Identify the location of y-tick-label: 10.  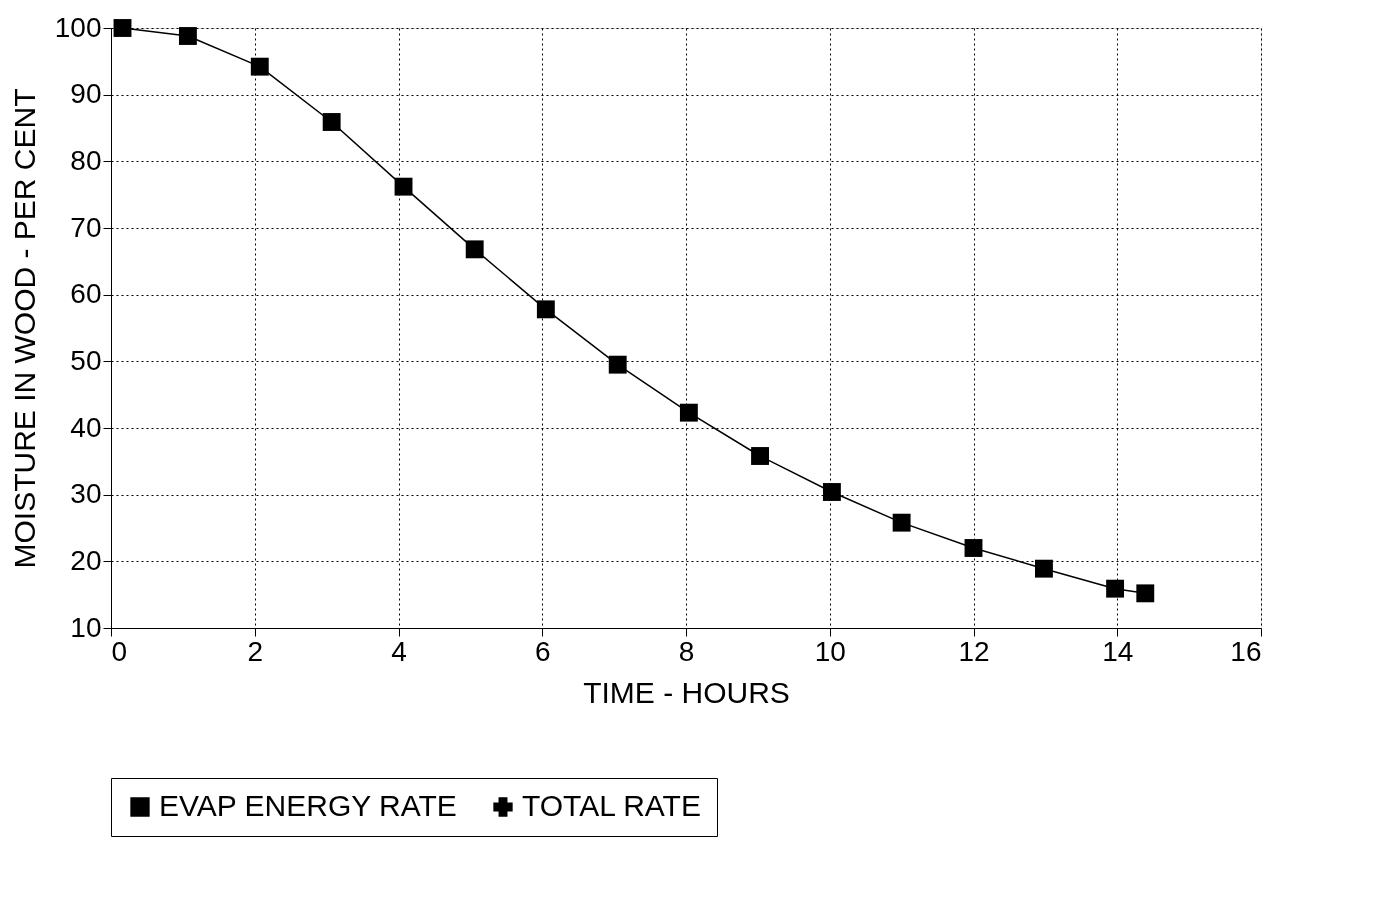
(86, 627).